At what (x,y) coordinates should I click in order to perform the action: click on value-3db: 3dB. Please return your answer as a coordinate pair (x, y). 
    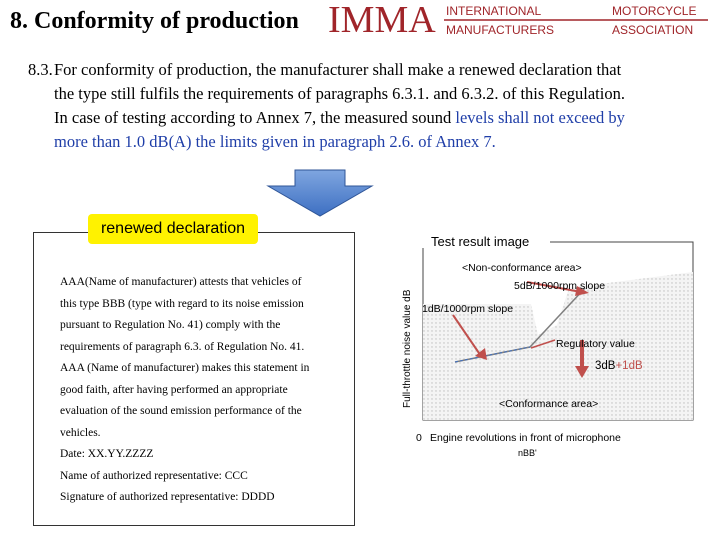
    Looking at the image, I should click on (605, 366).